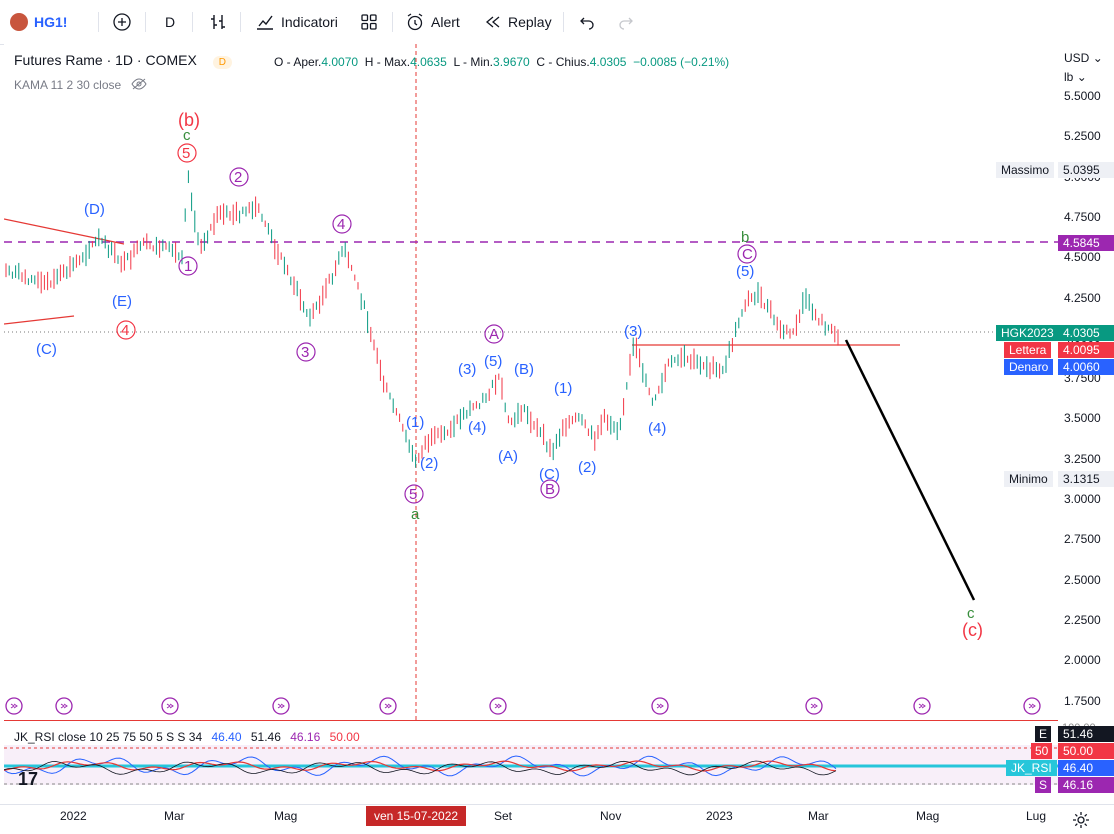 Image resolution: width=1114 pixels, height=834 pixels. What do you see at coordinates (1081, 820) in the screenshot?
I see `settings-gear-icon` at bounding box center [1081, 820].